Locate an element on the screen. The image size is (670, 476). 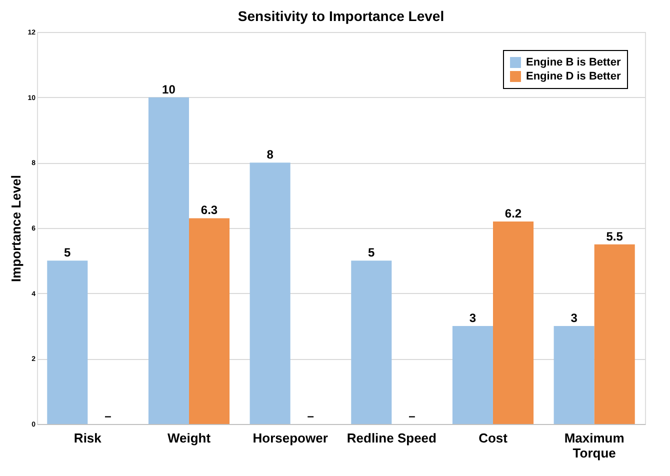
data-label: 6.2 is located at coordinates (513, 213).